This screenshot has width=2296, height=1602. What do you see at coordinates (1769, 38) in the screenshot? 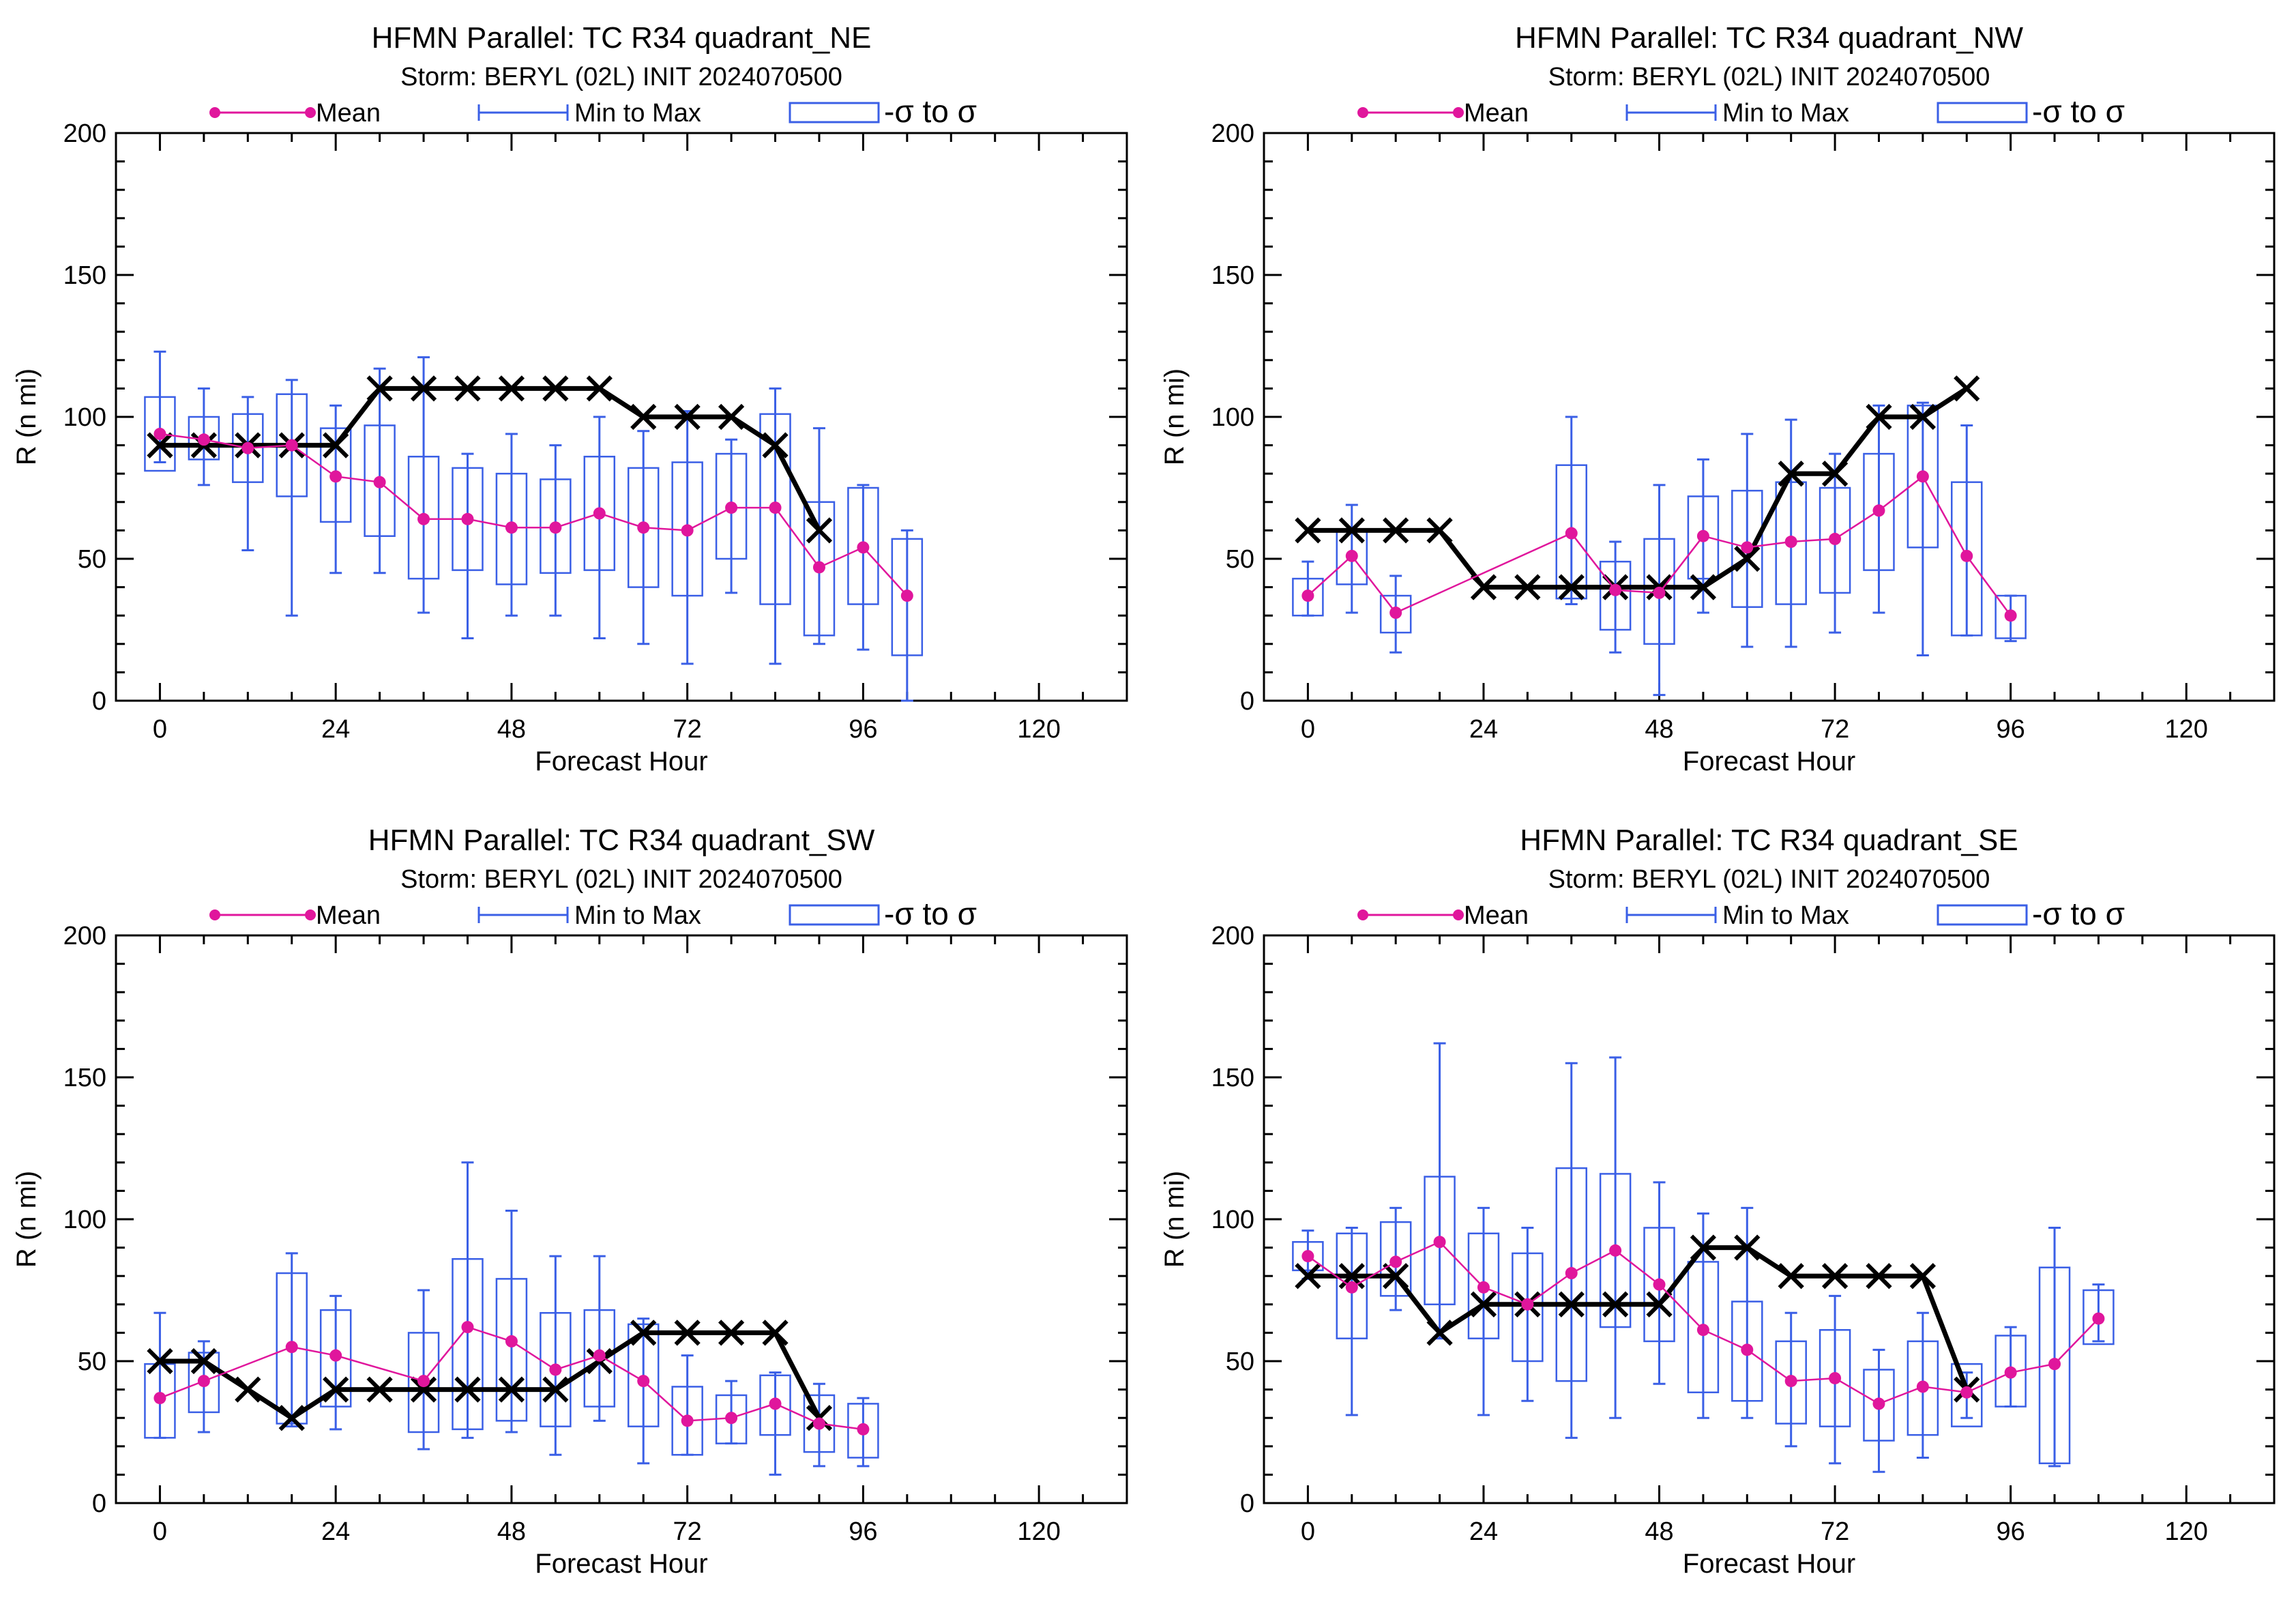
I see `chart-title: HFMN Parallel: TC R34 quadrant_NW` at bounding box center [1769, 38].